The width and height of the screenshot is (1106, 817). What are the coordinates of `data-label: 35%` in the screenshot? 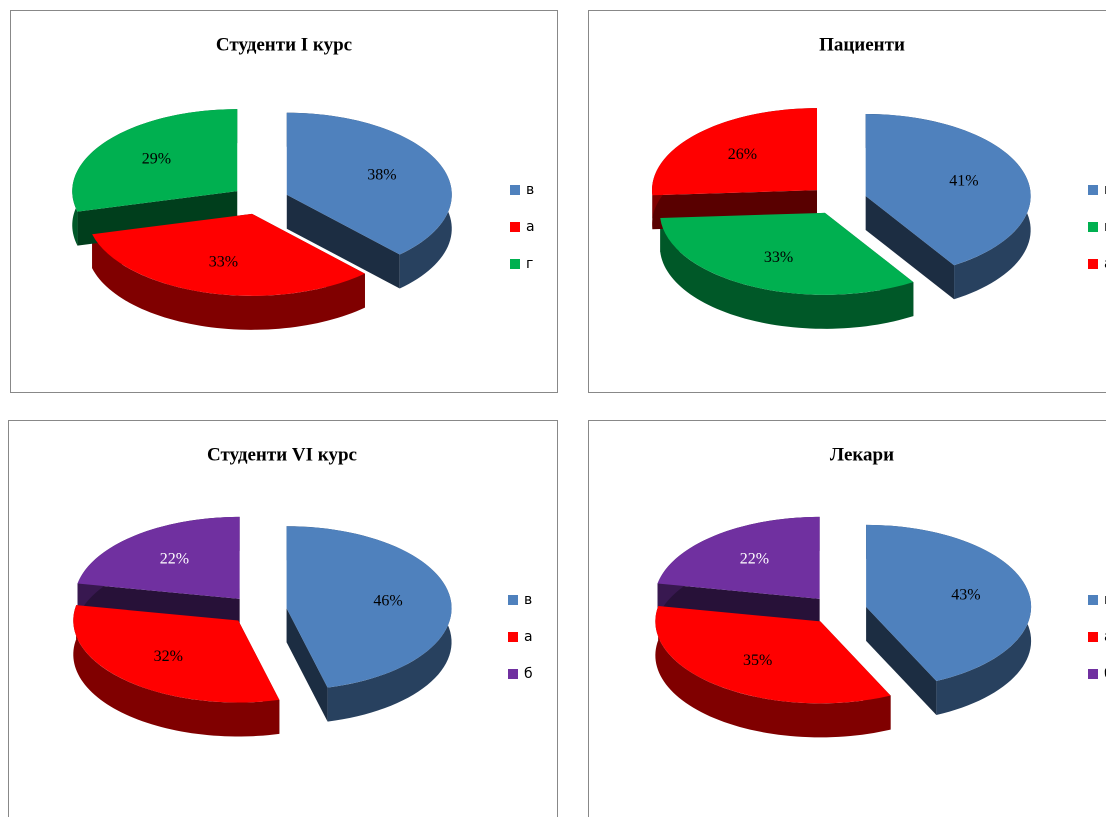 It's located at (757, 660).